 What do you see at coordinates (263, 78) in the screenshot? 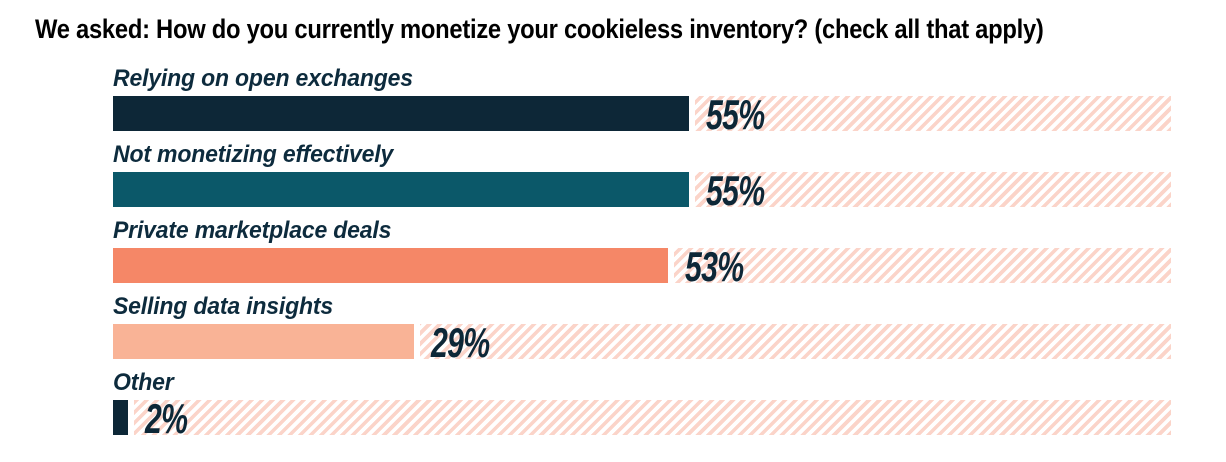
I see `bar-category-label: Relying on open exchanges` at bounding box center [263, 78].